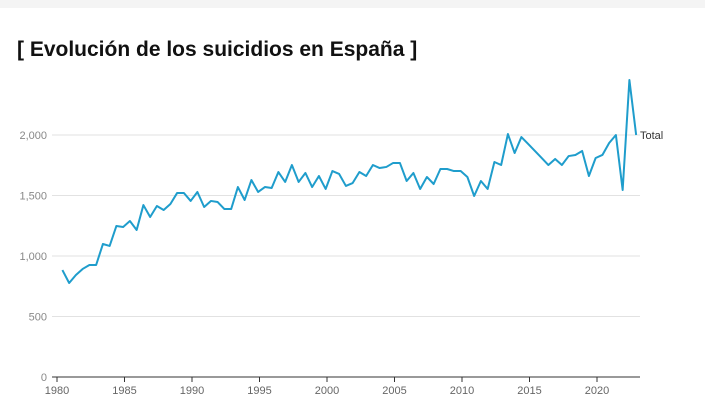 The height and width of the screenshot is (413, 705). What do you see at coordinates (57, 391) in the screenshot?
I see `x-tick-label: 1980` at bounding box center [57, 391].